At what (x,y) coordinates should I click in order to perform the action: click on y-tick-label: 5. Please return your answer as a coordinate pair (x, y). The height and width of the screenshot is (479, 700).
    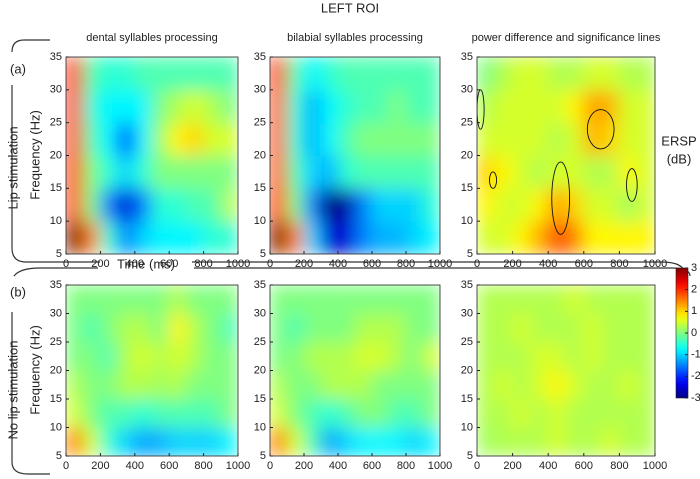
    Looking at the image, I should click on (470, 254).